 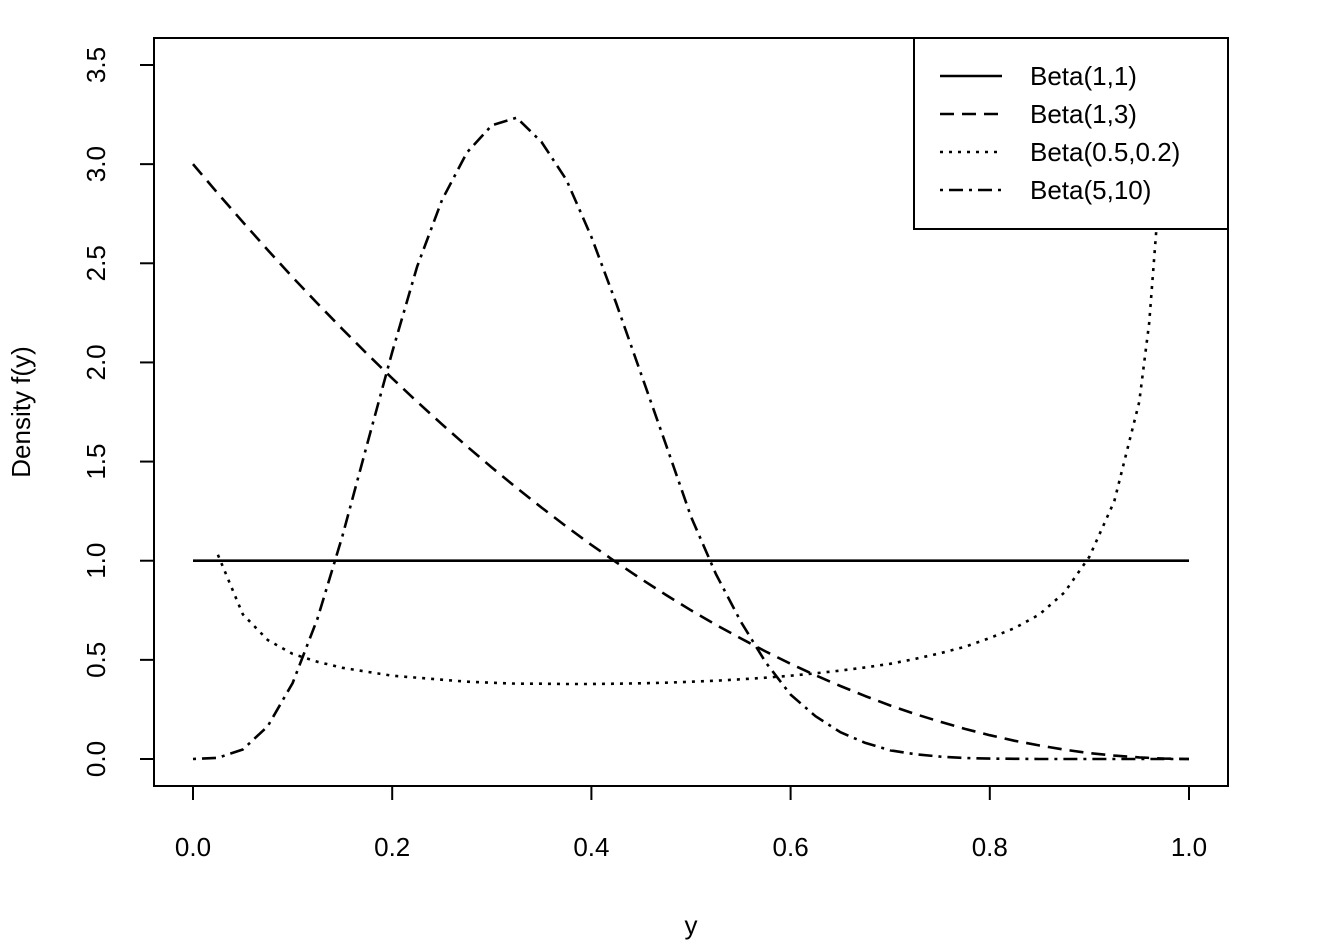 What do you see at coordinates (96, 561) in the screenshot?
I see `y-tick-label: 1.0` at bounding box center [96, 561].